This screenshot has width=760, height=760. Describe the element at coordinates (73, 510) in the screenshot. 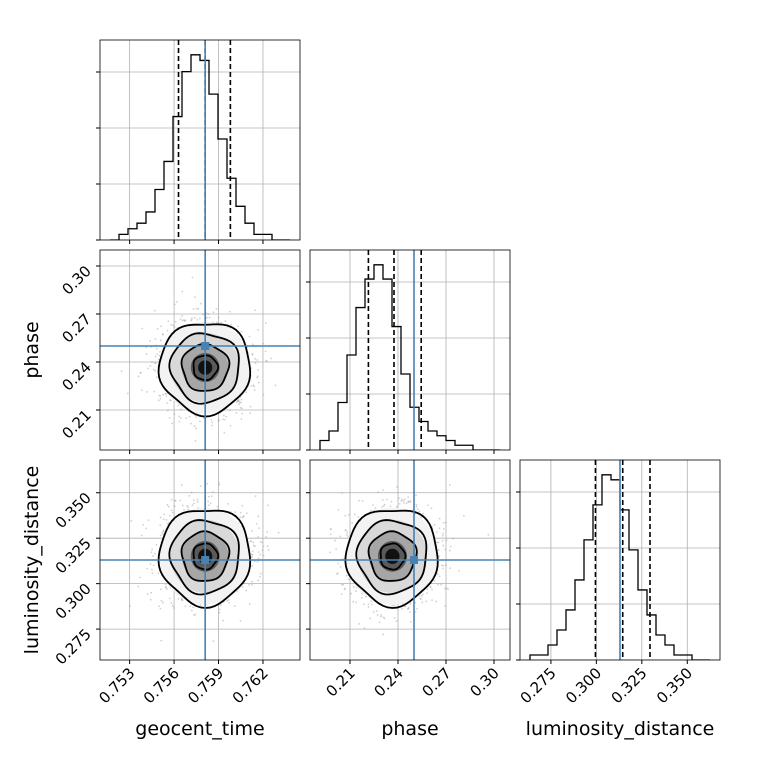

I see `y-tick-label: 0.350` at that location.